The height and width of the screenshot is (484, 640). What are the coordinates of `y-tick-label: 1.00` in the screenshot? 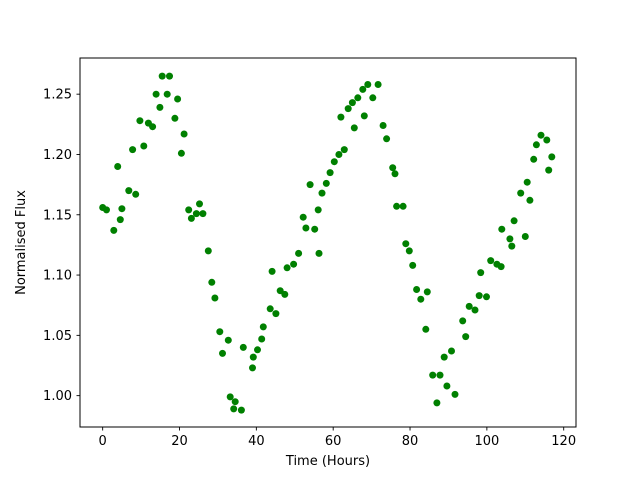 It's located at (57, 396).